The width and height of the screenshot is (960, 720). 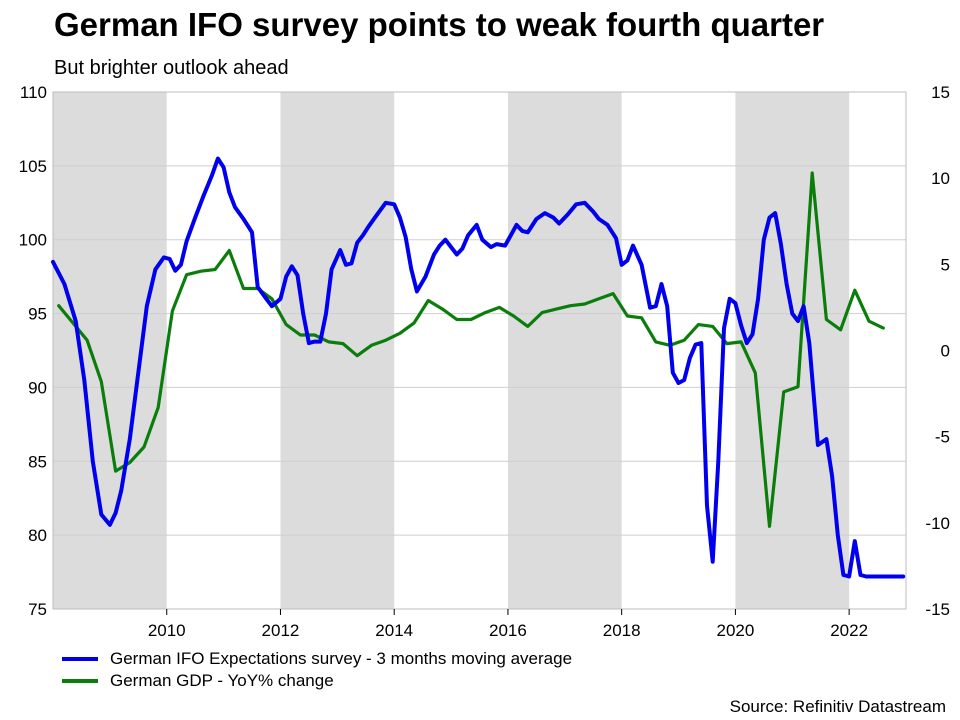 I want to click on x-tick-label: 2016, so click(x=508, y=630).